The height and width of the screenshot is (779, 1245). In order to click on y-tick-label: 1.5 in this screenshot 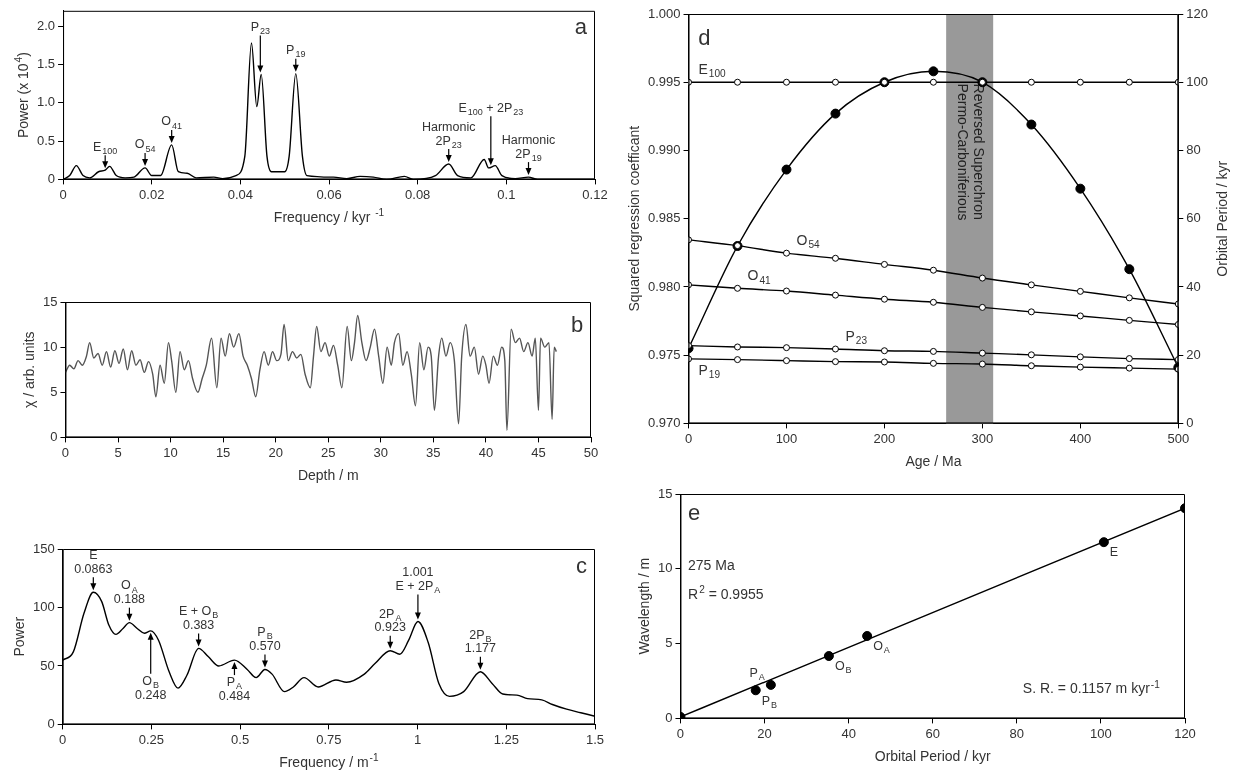, I will do `click(46, 64)`.